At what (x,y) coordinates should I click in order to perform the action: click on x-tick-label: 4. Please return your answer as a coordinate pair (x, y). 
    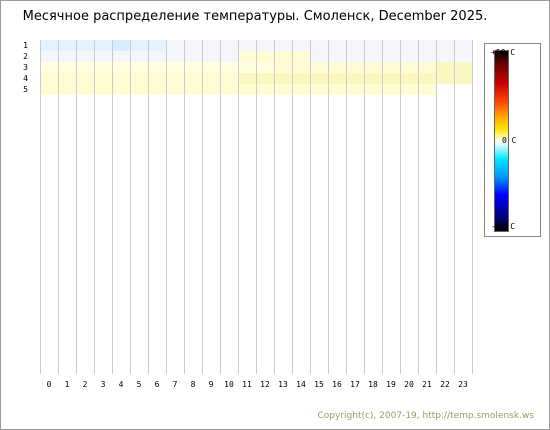
    Looking at the image, I should click on (121, 384).